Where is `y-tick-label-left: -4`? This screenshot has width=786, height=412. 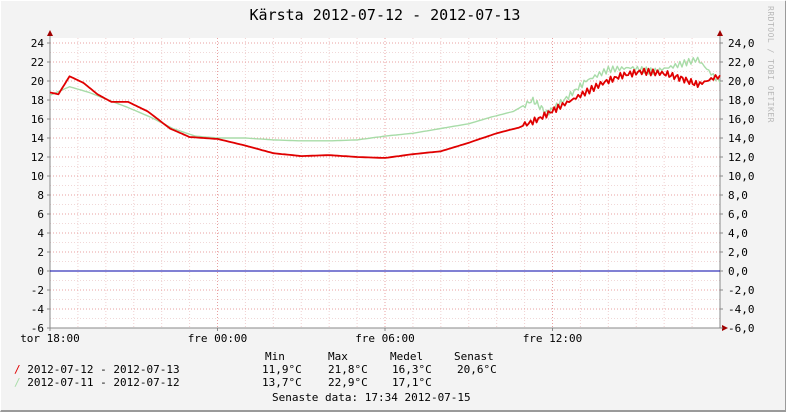
y-tick-label-left: -4 is located at coordinates (38, 309).